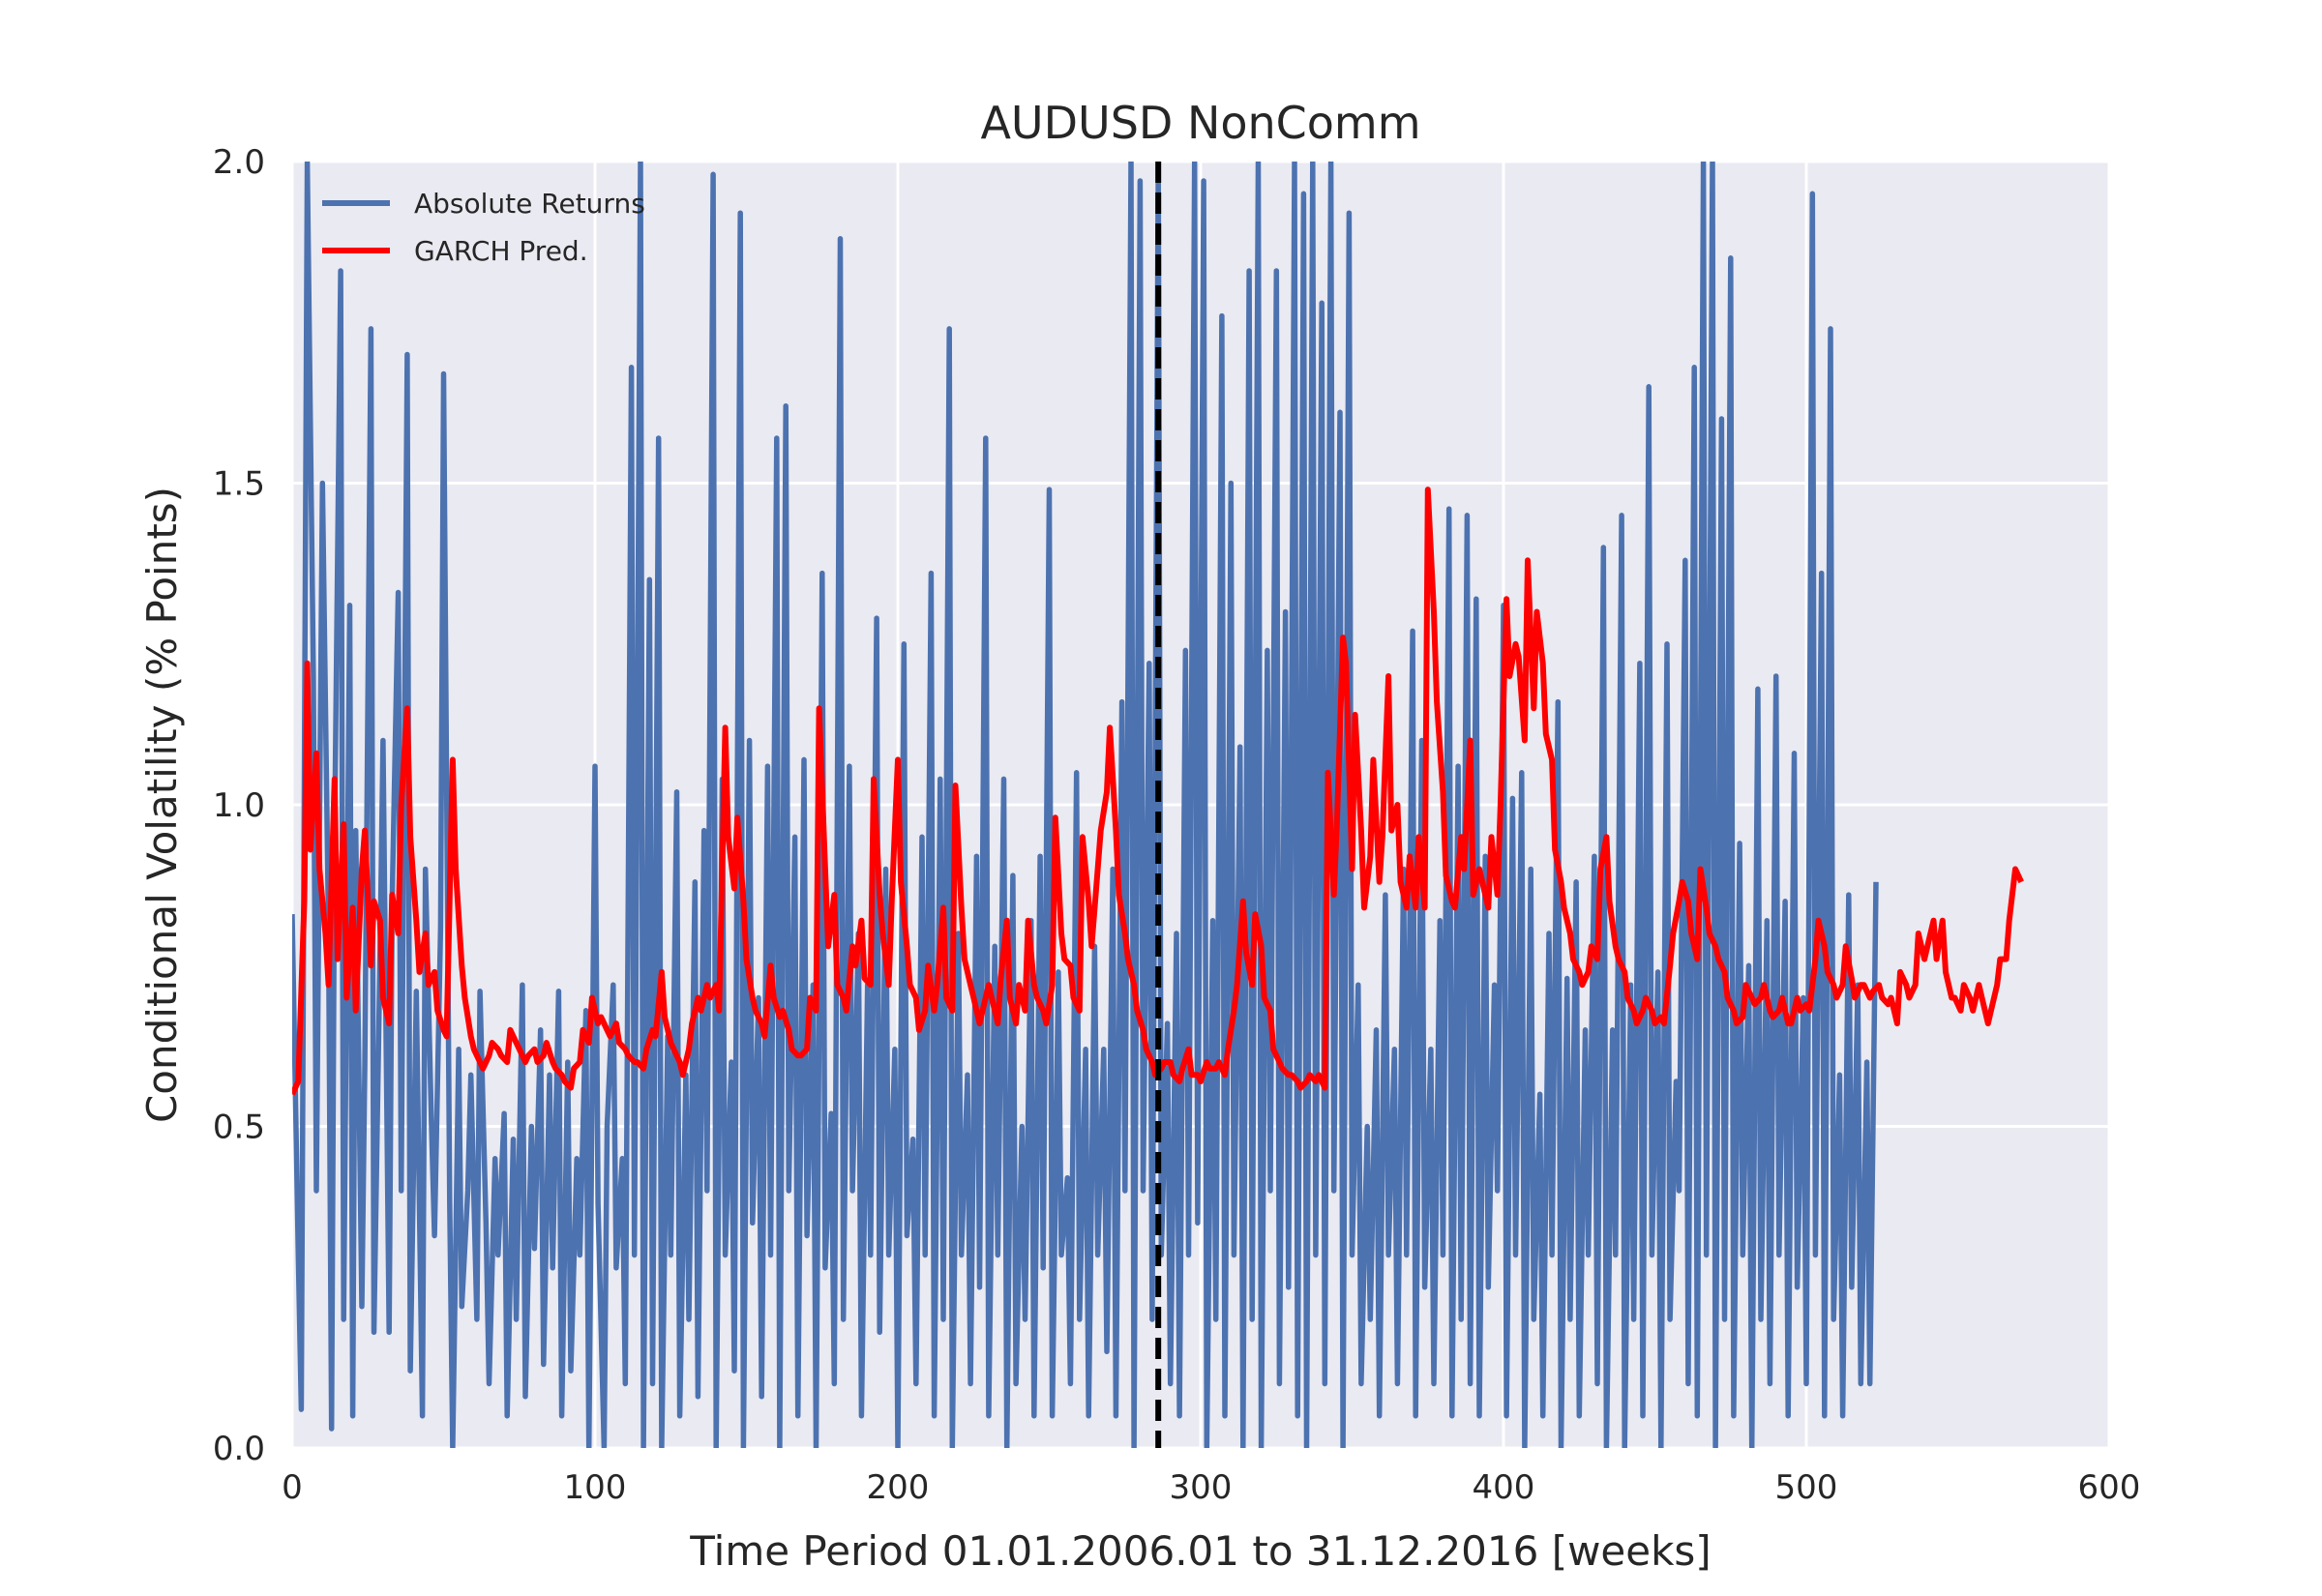  What do you see at coordinates (292, 1487) in the screenshot?
I see `x-tick-label: 0` at bounding box center [292, 1487].